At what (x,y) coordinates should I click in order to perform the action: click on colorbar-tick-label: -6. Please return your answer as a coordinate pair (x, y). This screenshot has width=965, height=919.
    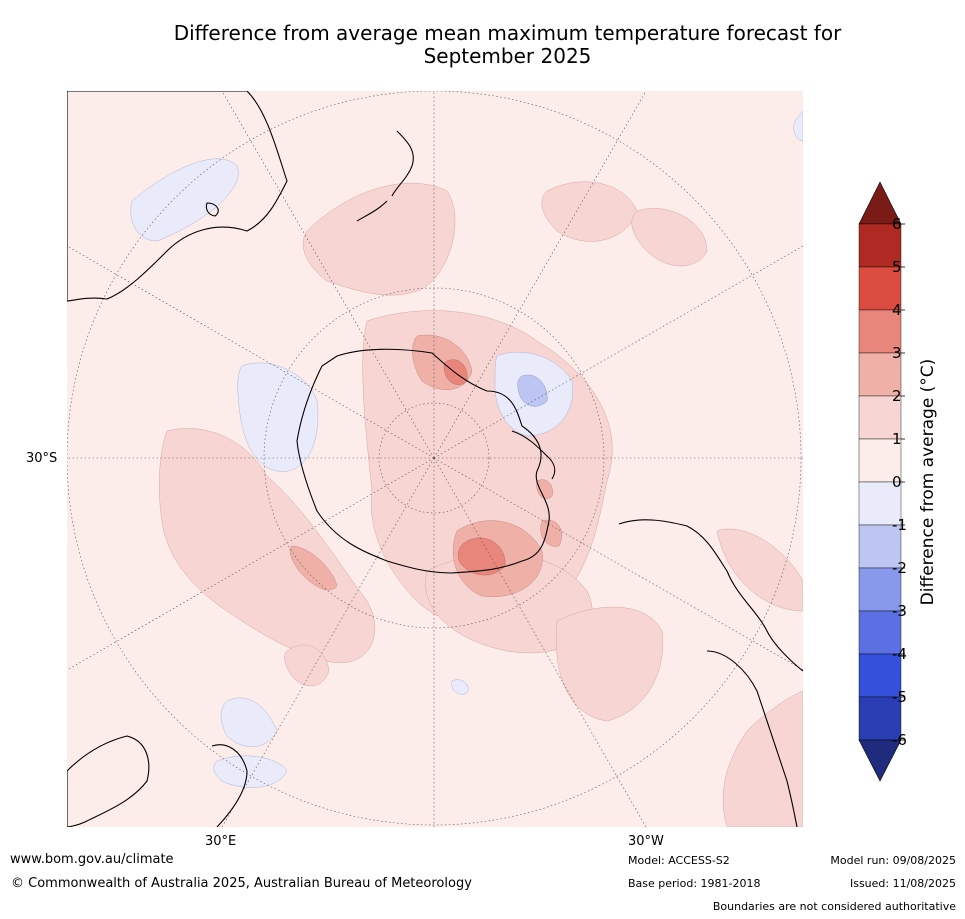
    Looking at the image, I should click on (899, 740).